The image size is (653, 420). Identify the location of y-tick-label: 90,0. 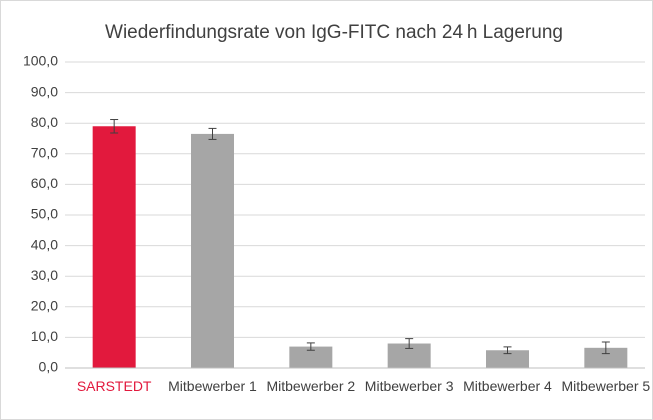
(44, 91).